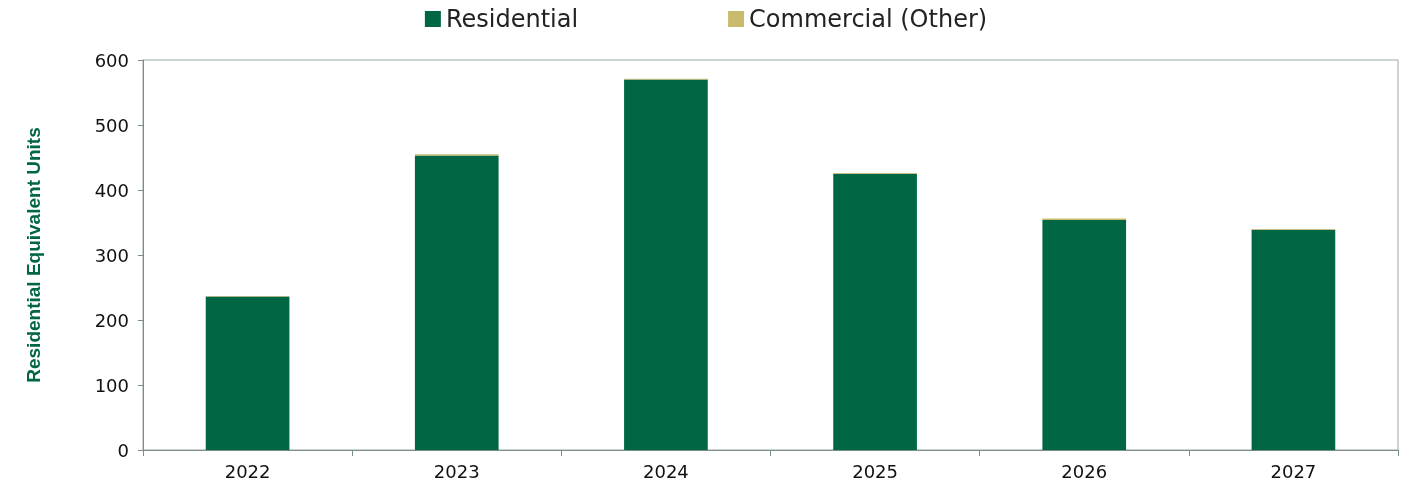 The width and height of the screenshot is (1412, 493). I want to click on y-axis-title: Residential Equivalent Units, so click(33, 255).